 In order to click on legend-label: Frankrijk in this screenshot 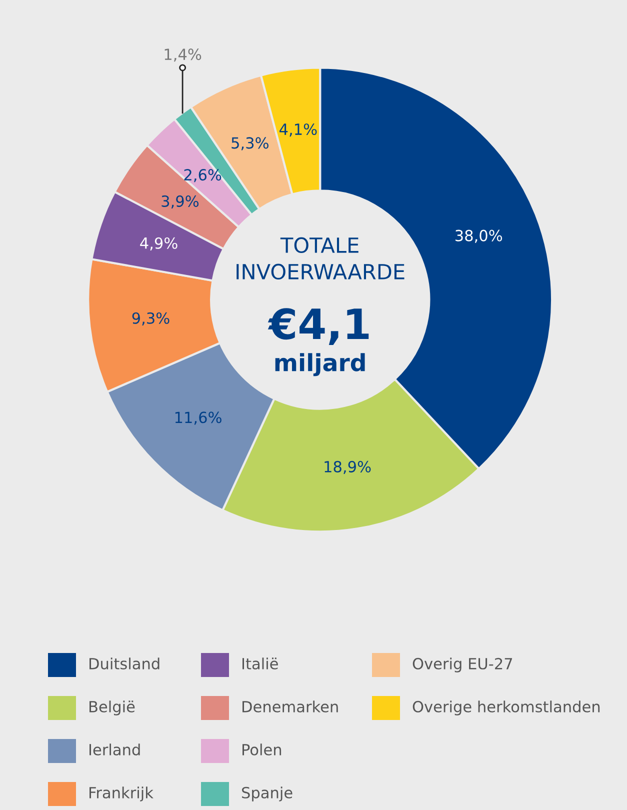, I will do `click(122, 794)`.